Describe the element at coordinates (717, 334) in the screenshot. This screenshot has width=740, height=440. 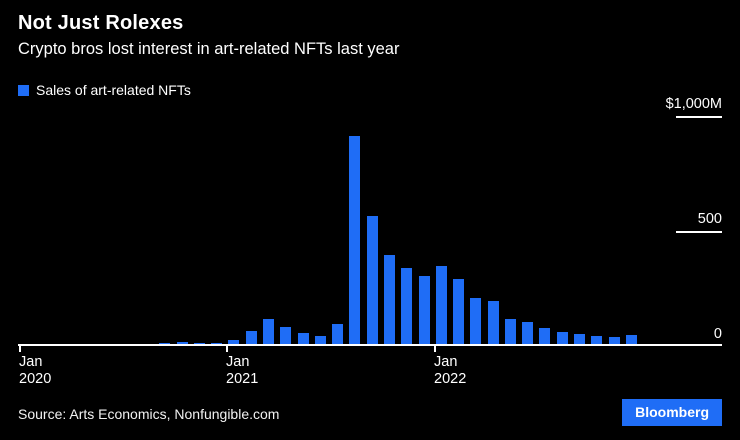
I see `y-axis-label: 0` at that location.